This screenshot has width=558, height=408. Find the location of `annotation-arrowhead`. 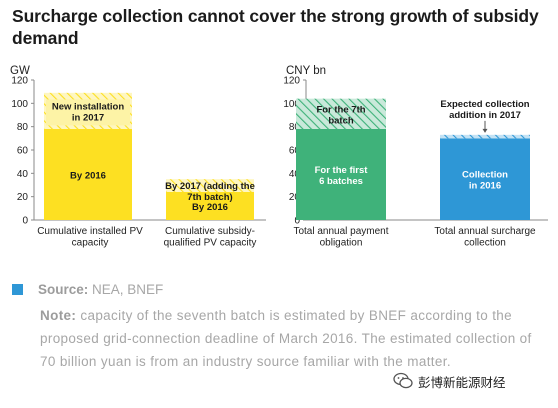

annotation-arrowhead is located at coordinates (485, 130).